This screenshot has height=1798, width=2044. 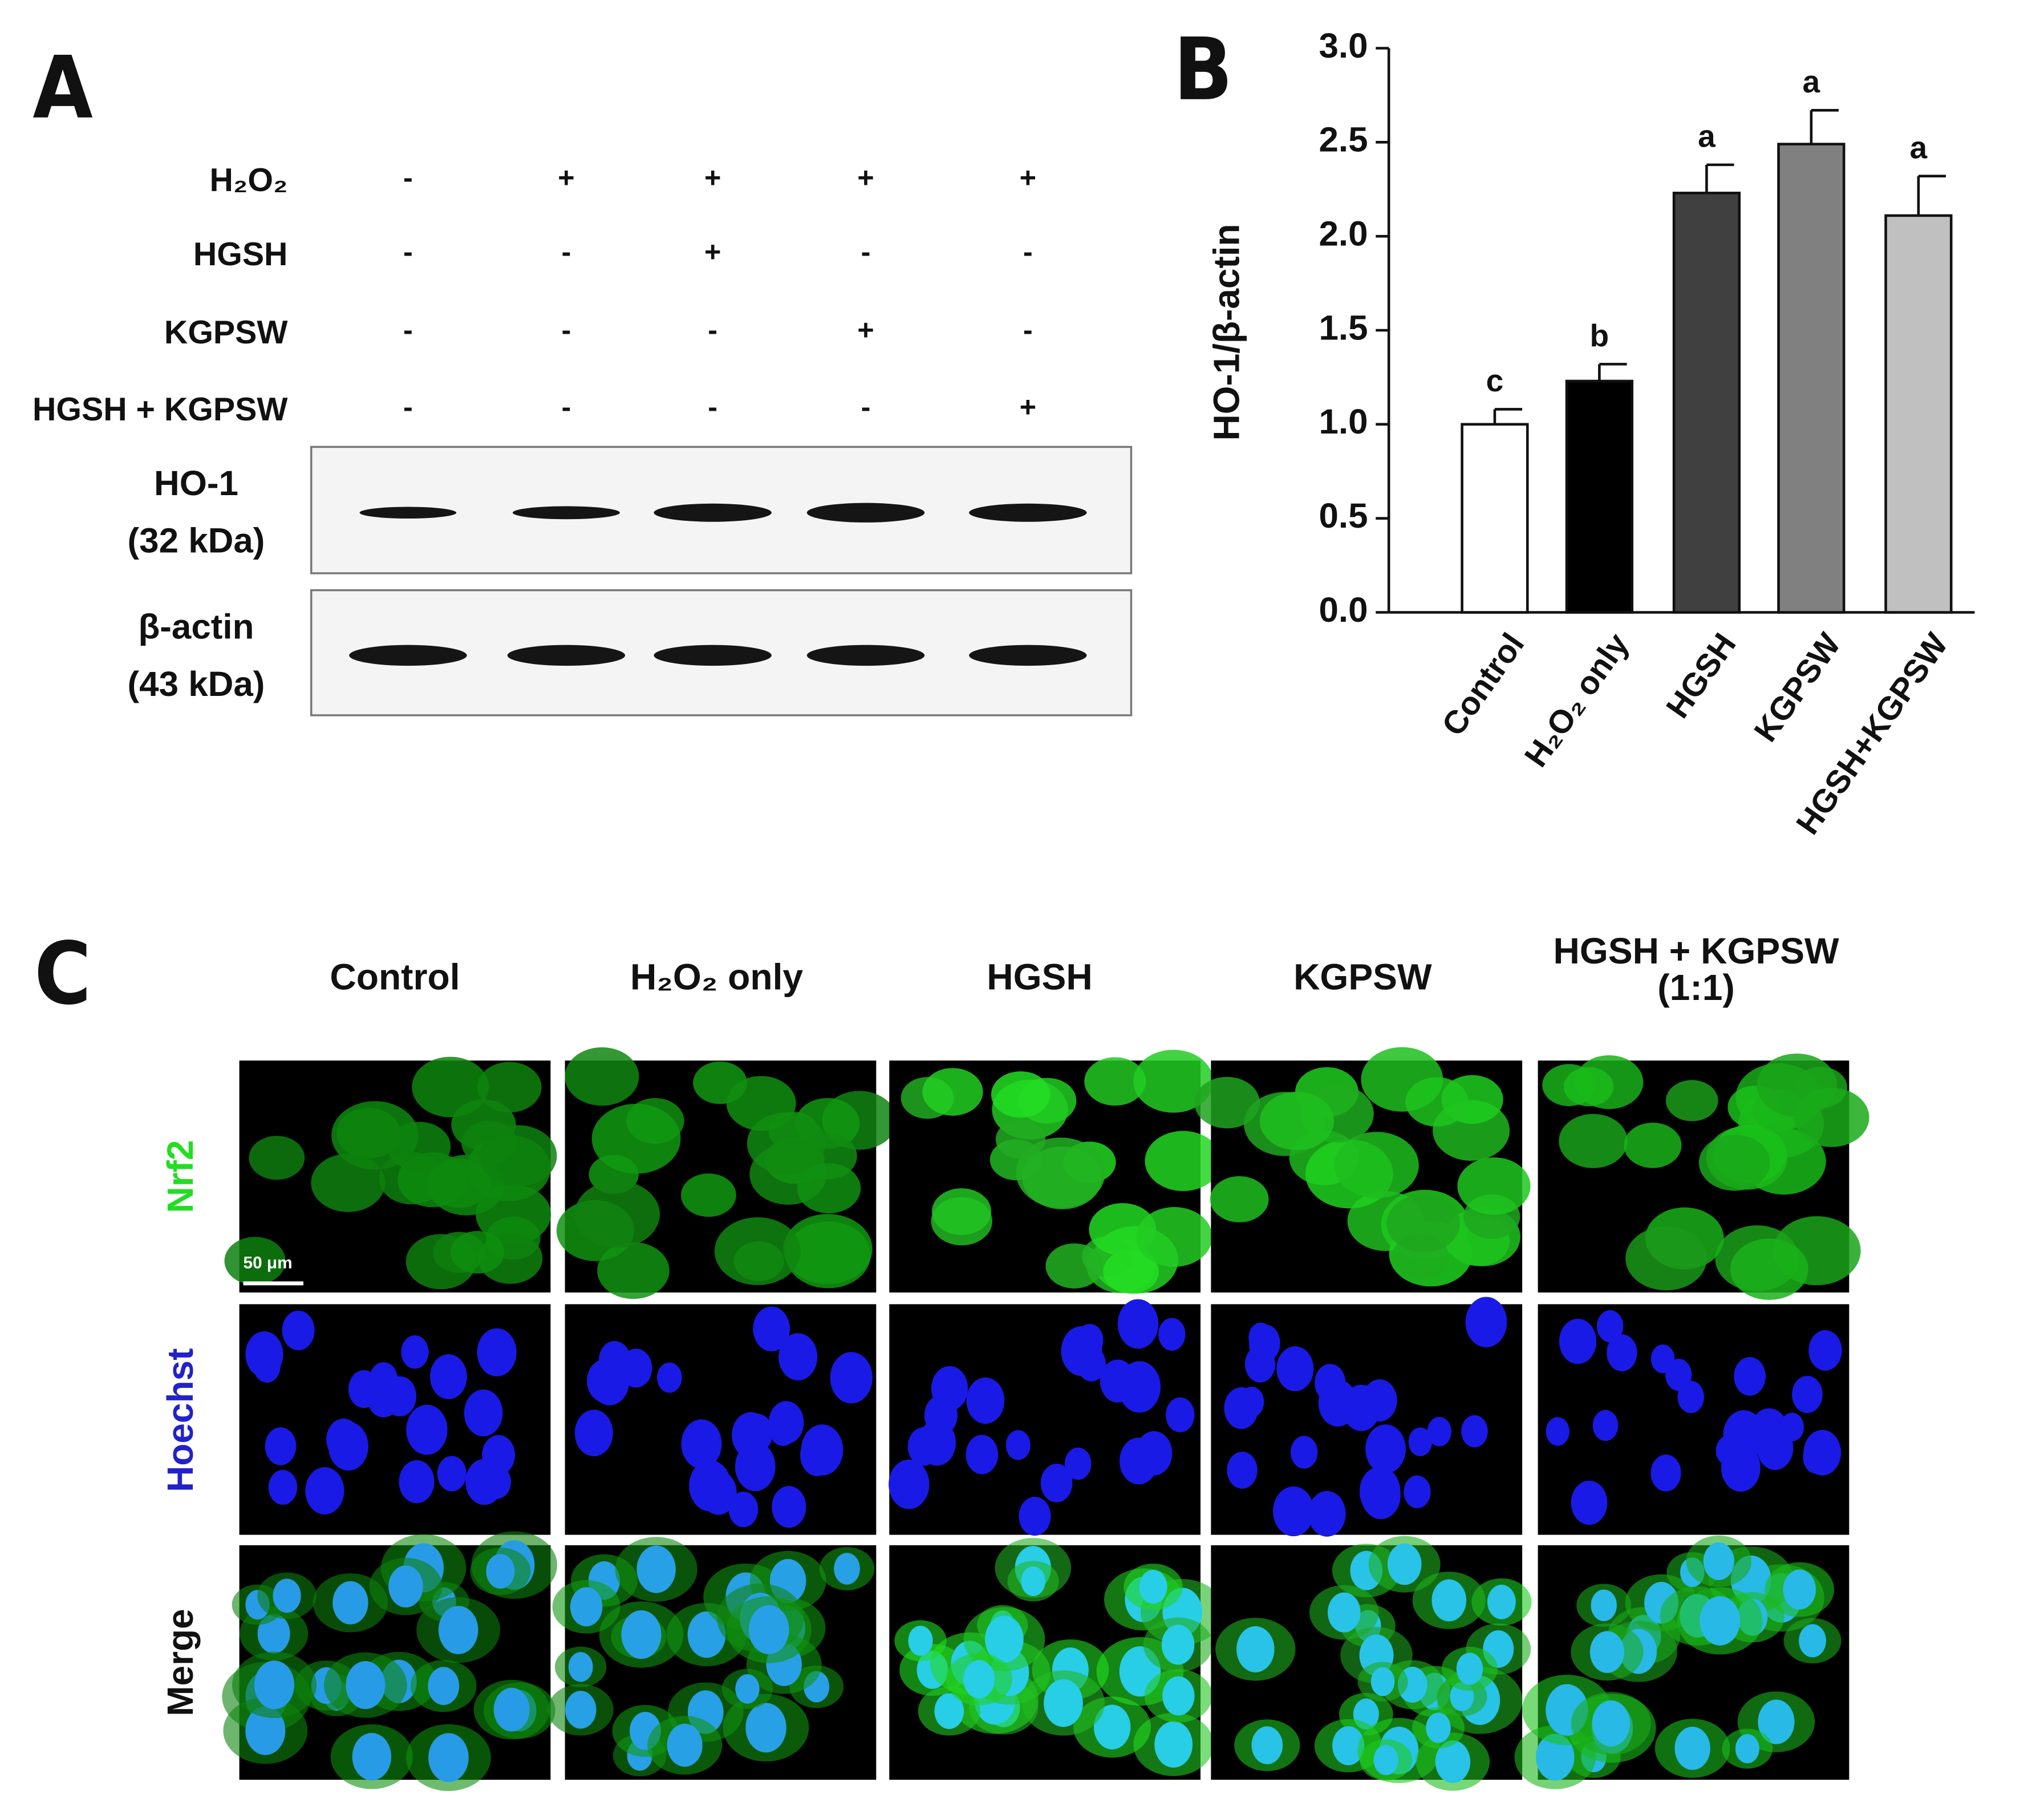 I want to click on blot-label: β-actin, so click(x=196, y=627).